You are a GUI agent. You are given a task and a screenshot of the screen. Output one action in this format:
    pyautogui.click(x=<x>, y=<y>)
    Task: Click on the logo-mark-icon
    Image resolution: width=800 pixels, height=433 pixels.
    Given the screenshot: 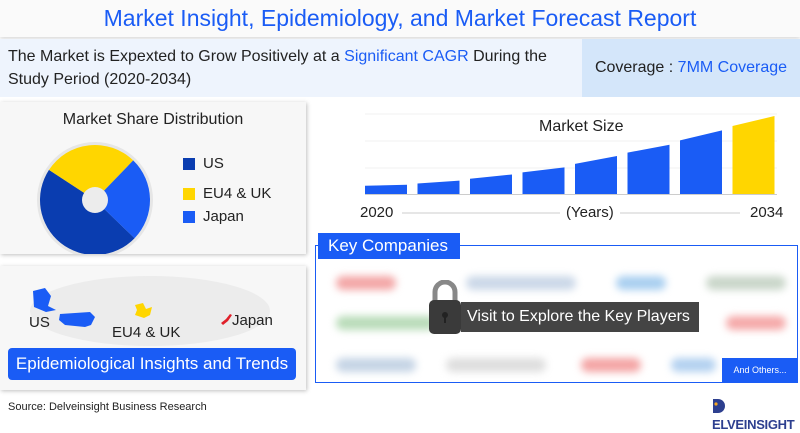 What is the action you would take?
    pyautogui.click(x=719, y=406)
    